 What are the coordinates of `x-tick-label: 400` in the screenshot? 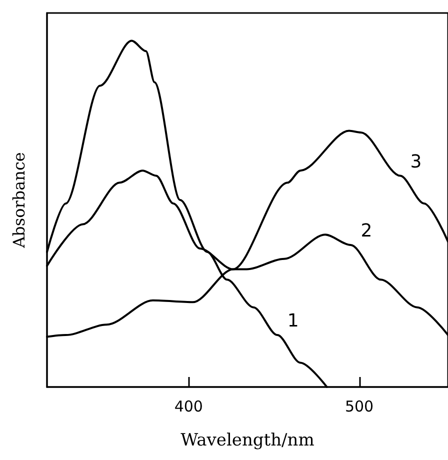 It's located at (188, 407).